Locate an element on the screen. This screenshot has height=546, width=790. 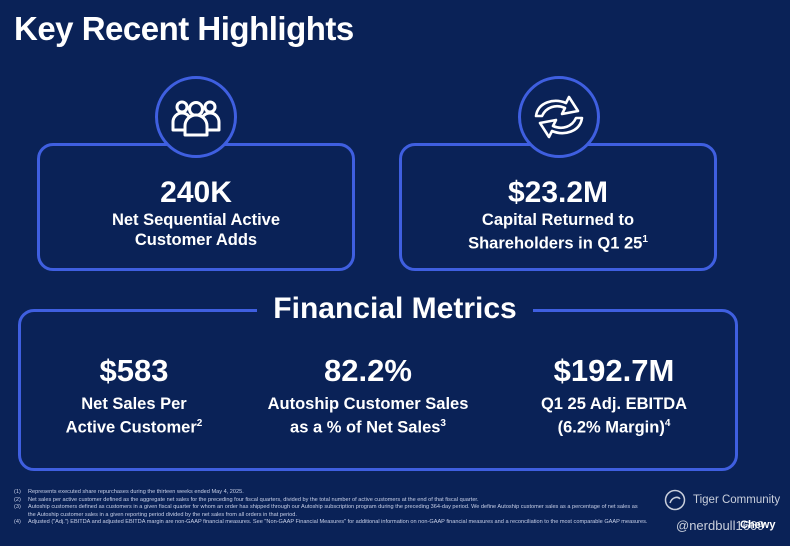
metric-label-net-sales-line1: Net Sales Per is located at coordinates (134, 404).